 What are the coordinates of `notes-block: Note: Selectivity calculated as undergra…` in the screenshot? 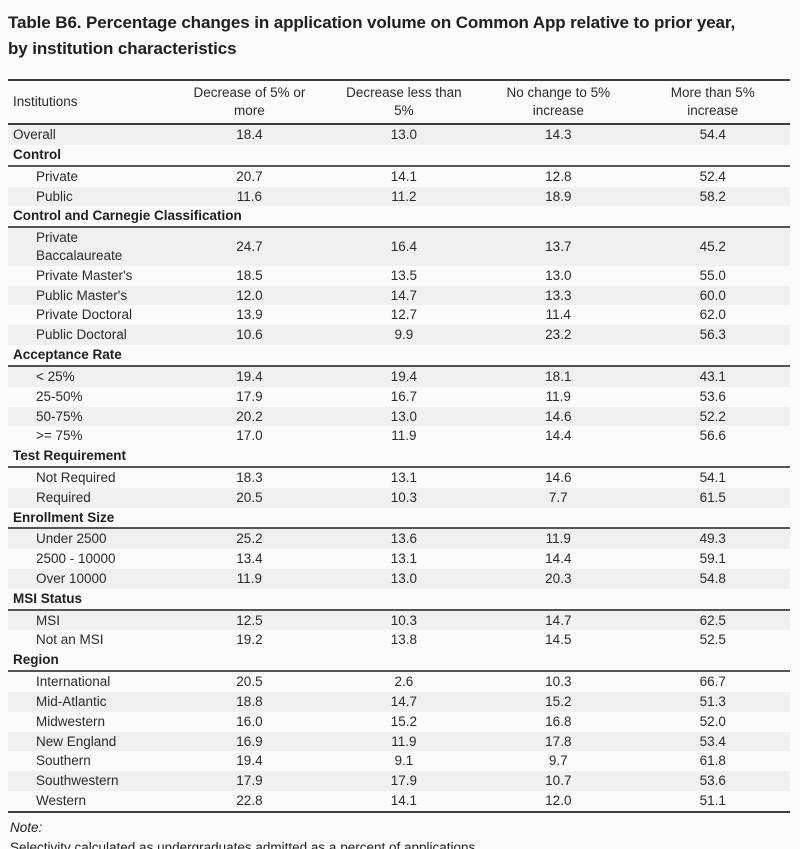 It's located at (401, 833).